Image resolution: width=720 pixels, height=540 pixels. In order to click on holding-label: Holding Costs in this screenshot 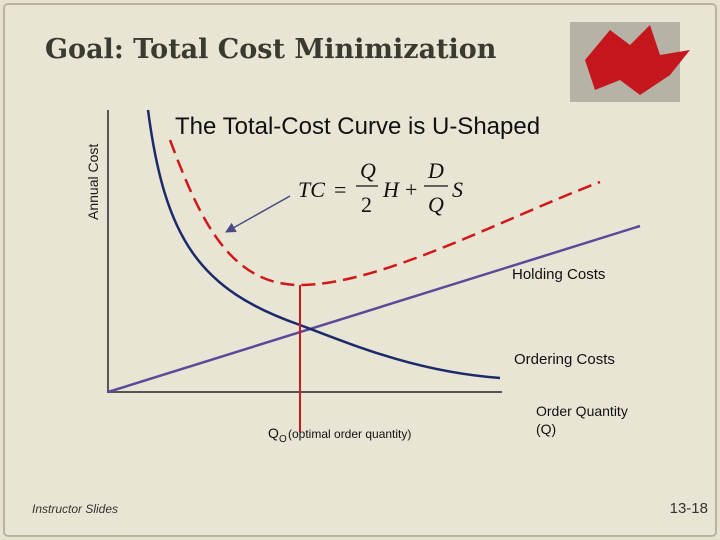, I will do `click(558, 274)`.